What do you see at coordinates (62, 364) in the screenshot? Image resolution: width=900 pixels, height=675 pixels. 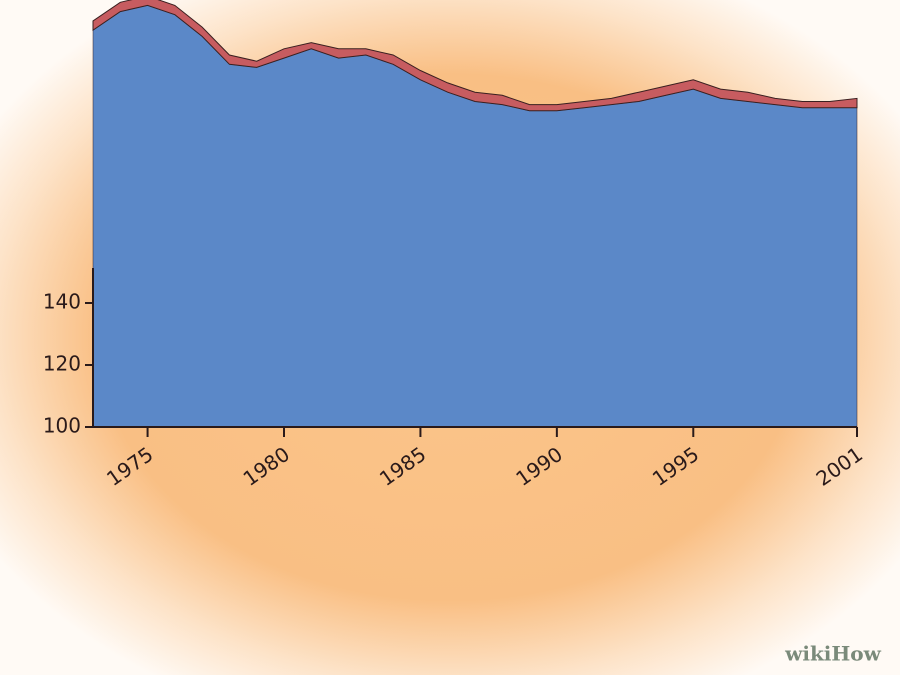 I see `y-tick-label: 120` at bounding box center [62, 364].